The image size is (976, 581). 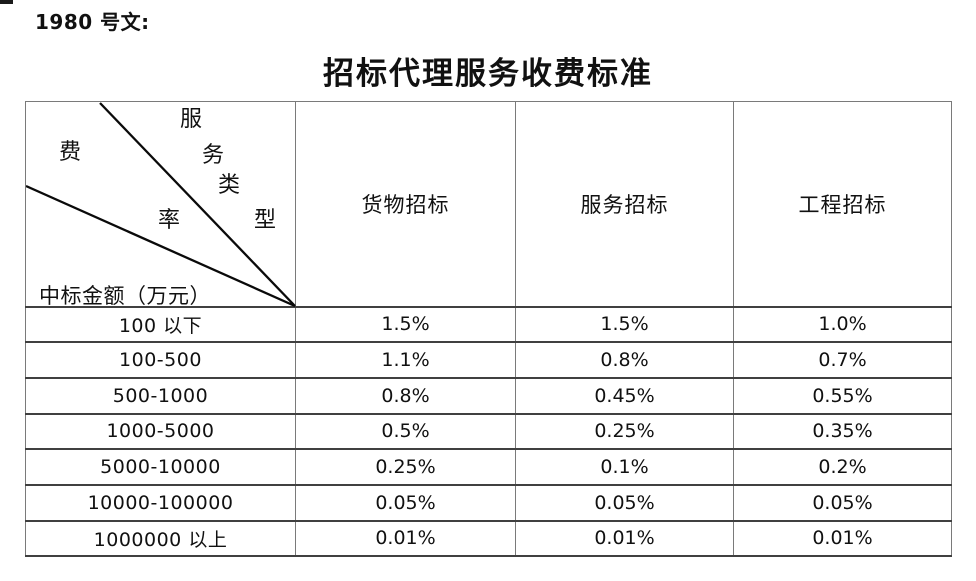 I want to click on table-row: 500-1000 0.8% 0.45% 0.55%, so click(x=488, y=395).